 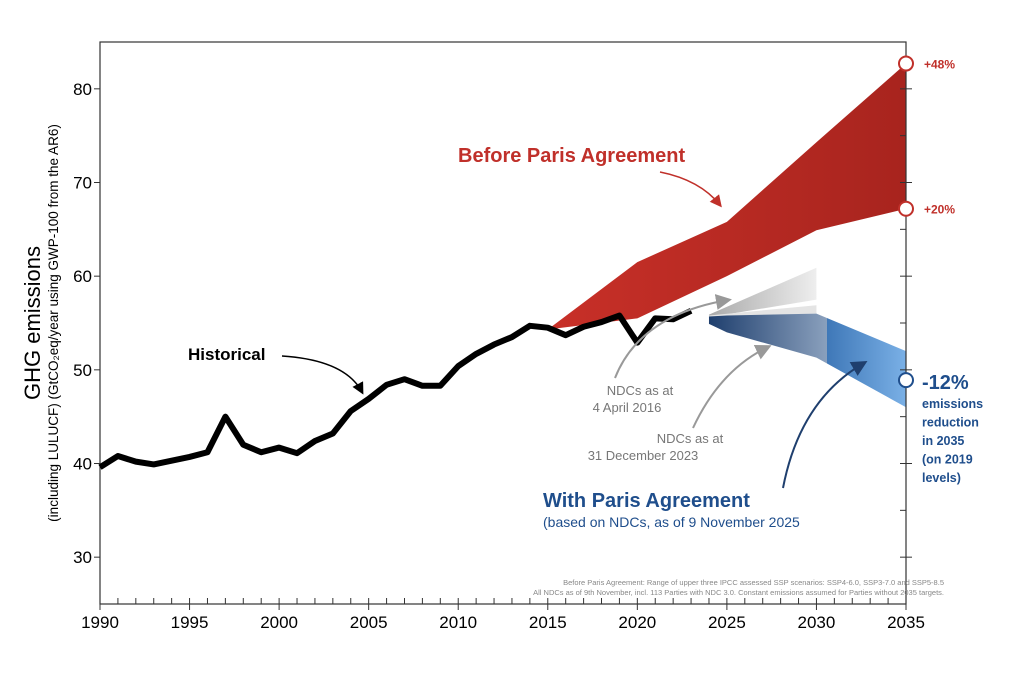 What do you see at coordinates (671, 522) in the screenshot?
I see `with-paris-subtitle: (based on NDCs, as of 9 November 2025` at bounding box center [671, 522].